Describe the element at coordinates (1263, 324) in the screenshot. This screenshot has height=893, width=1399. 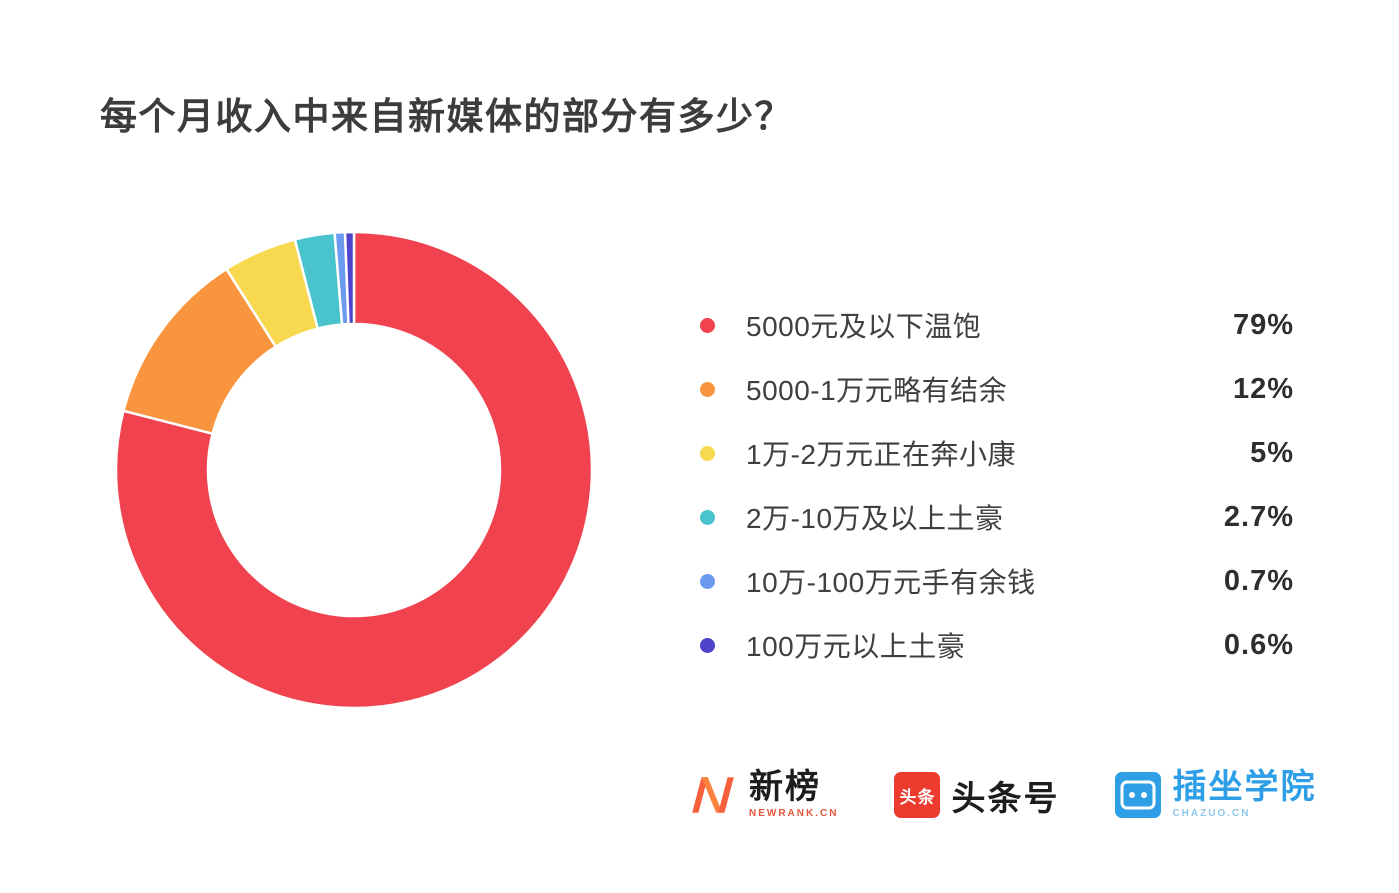
I see `legend-value: 79%` at that location.